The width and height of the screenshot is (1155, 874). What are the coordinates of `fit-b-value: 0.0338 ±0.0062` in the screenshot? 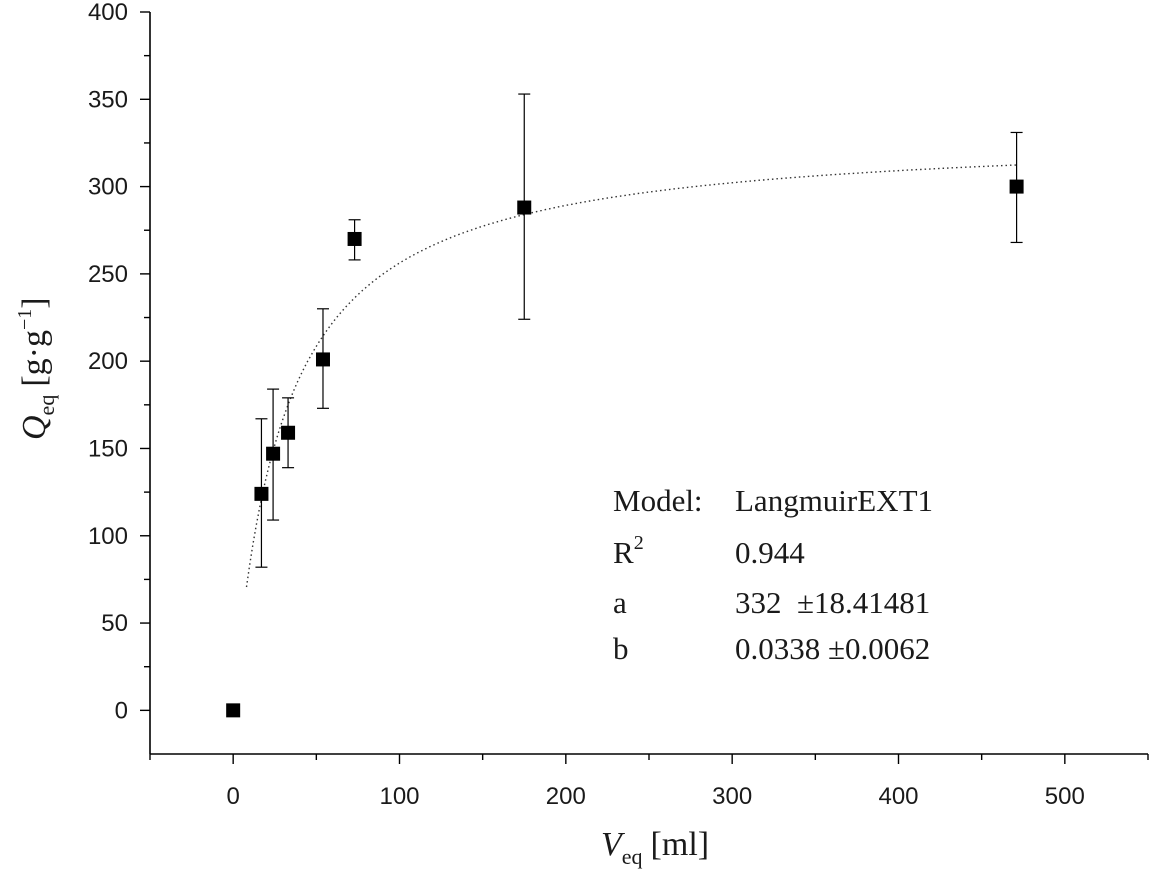 It's located at (832, 648).